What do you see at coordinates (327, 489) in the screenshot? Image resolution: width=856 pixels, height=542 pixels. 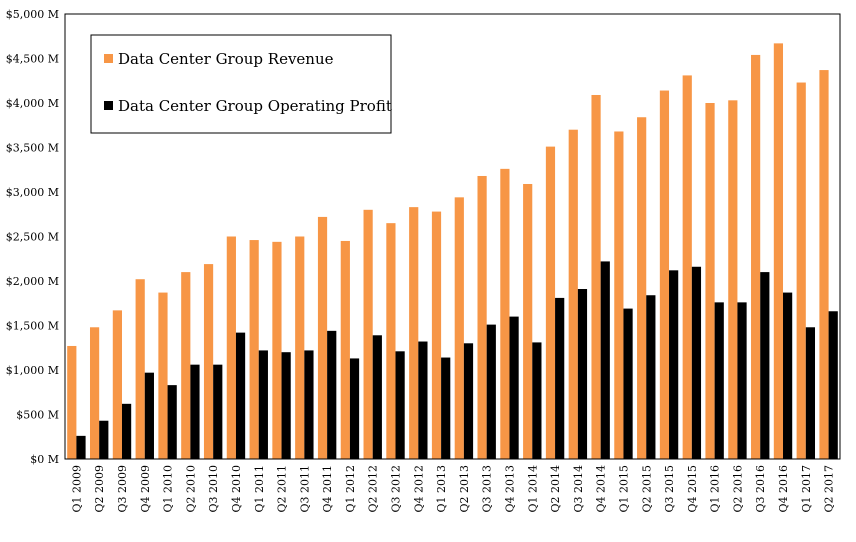 I see `x-tick-label: Q4 2011` at bounding box center [327, 489].